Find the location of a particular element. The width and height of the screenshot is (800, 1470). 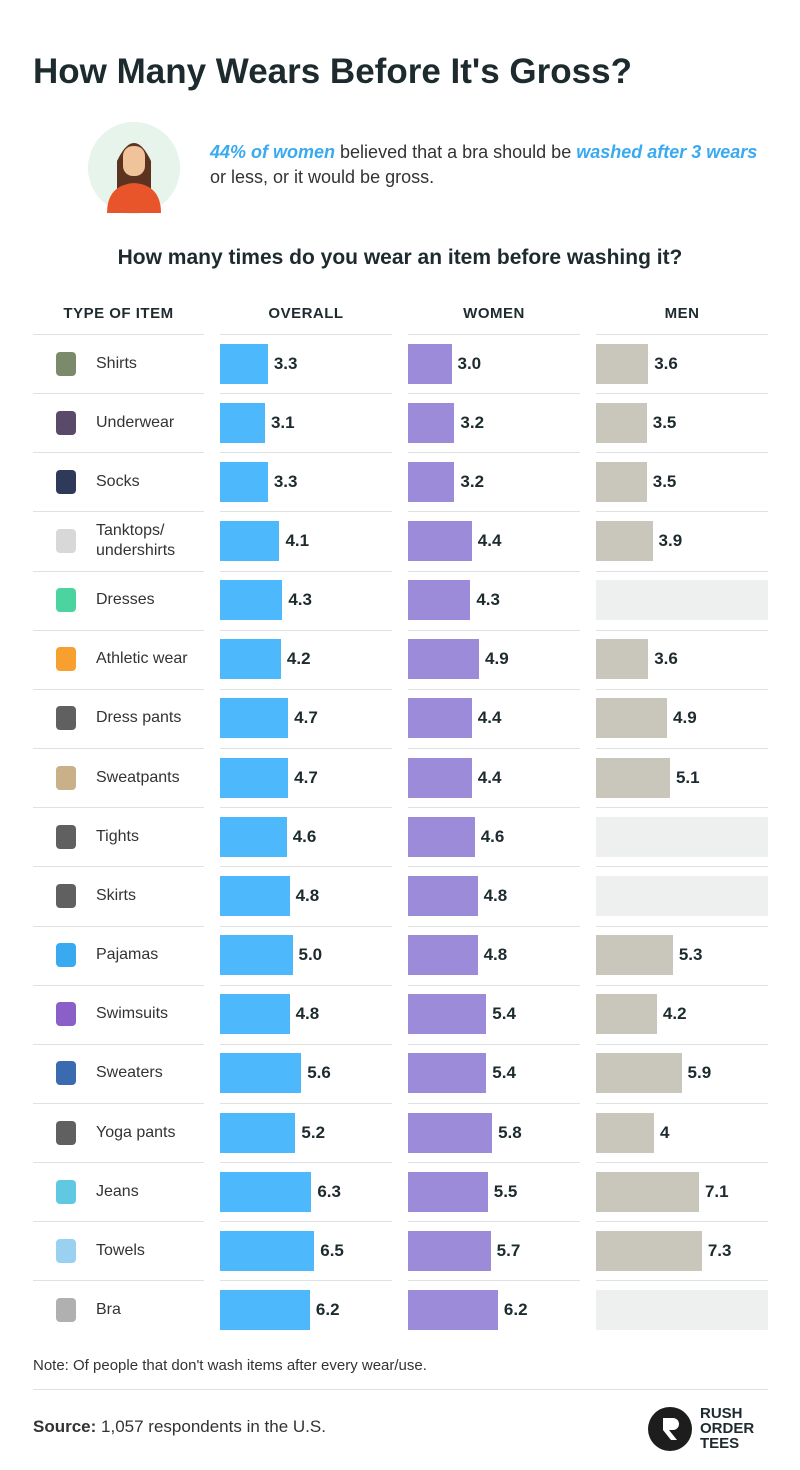

intro-highlight: 44% of women is located at coordinates (273, 152).